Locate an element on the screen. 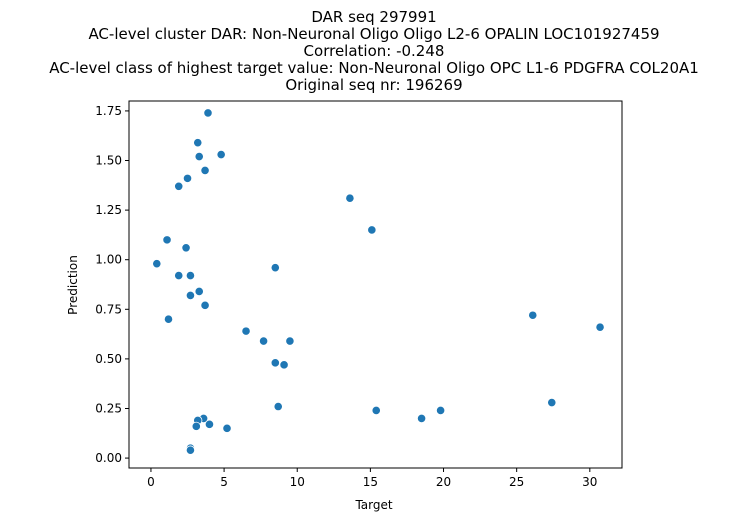  x-tick-label: 25 is located at coordinates (516, 482).